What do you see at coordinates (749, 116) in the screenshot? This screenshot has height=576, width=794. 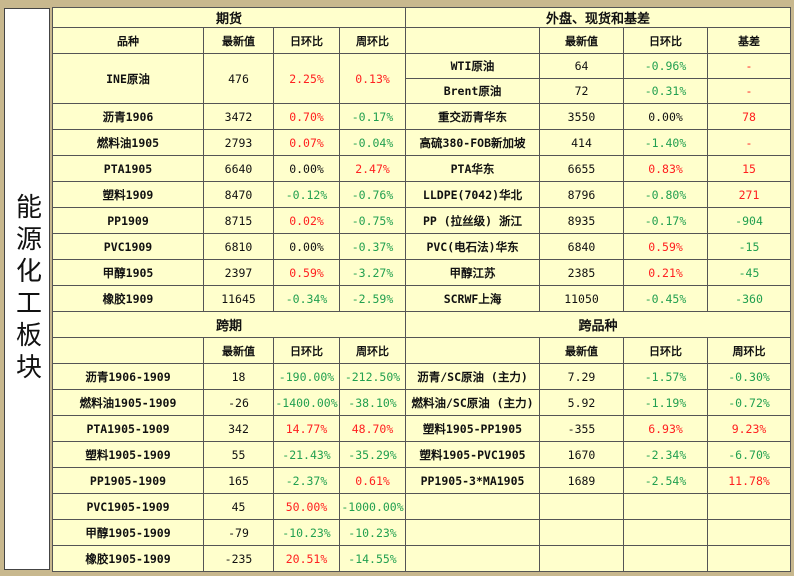 I see `basis-value: 78` at bounding box center [749, 116].